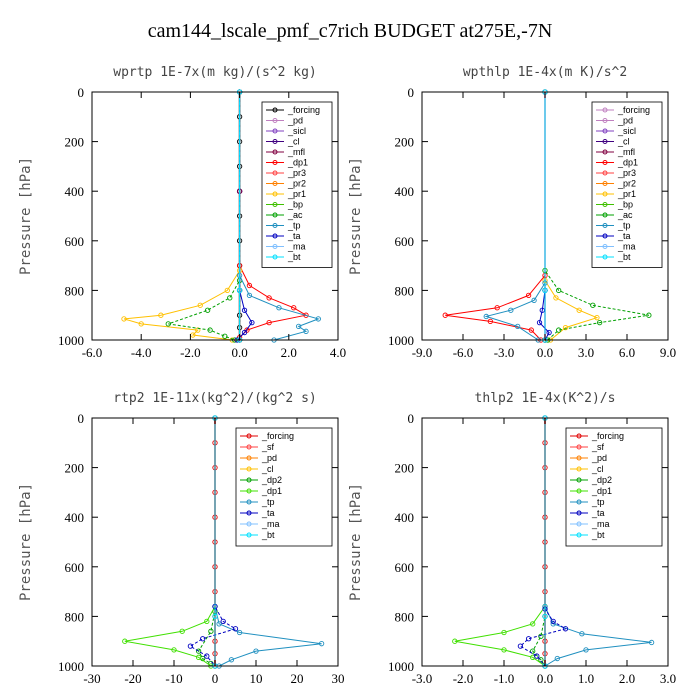  I want to click on x-tick-label: 4.0, so click(338, 352).